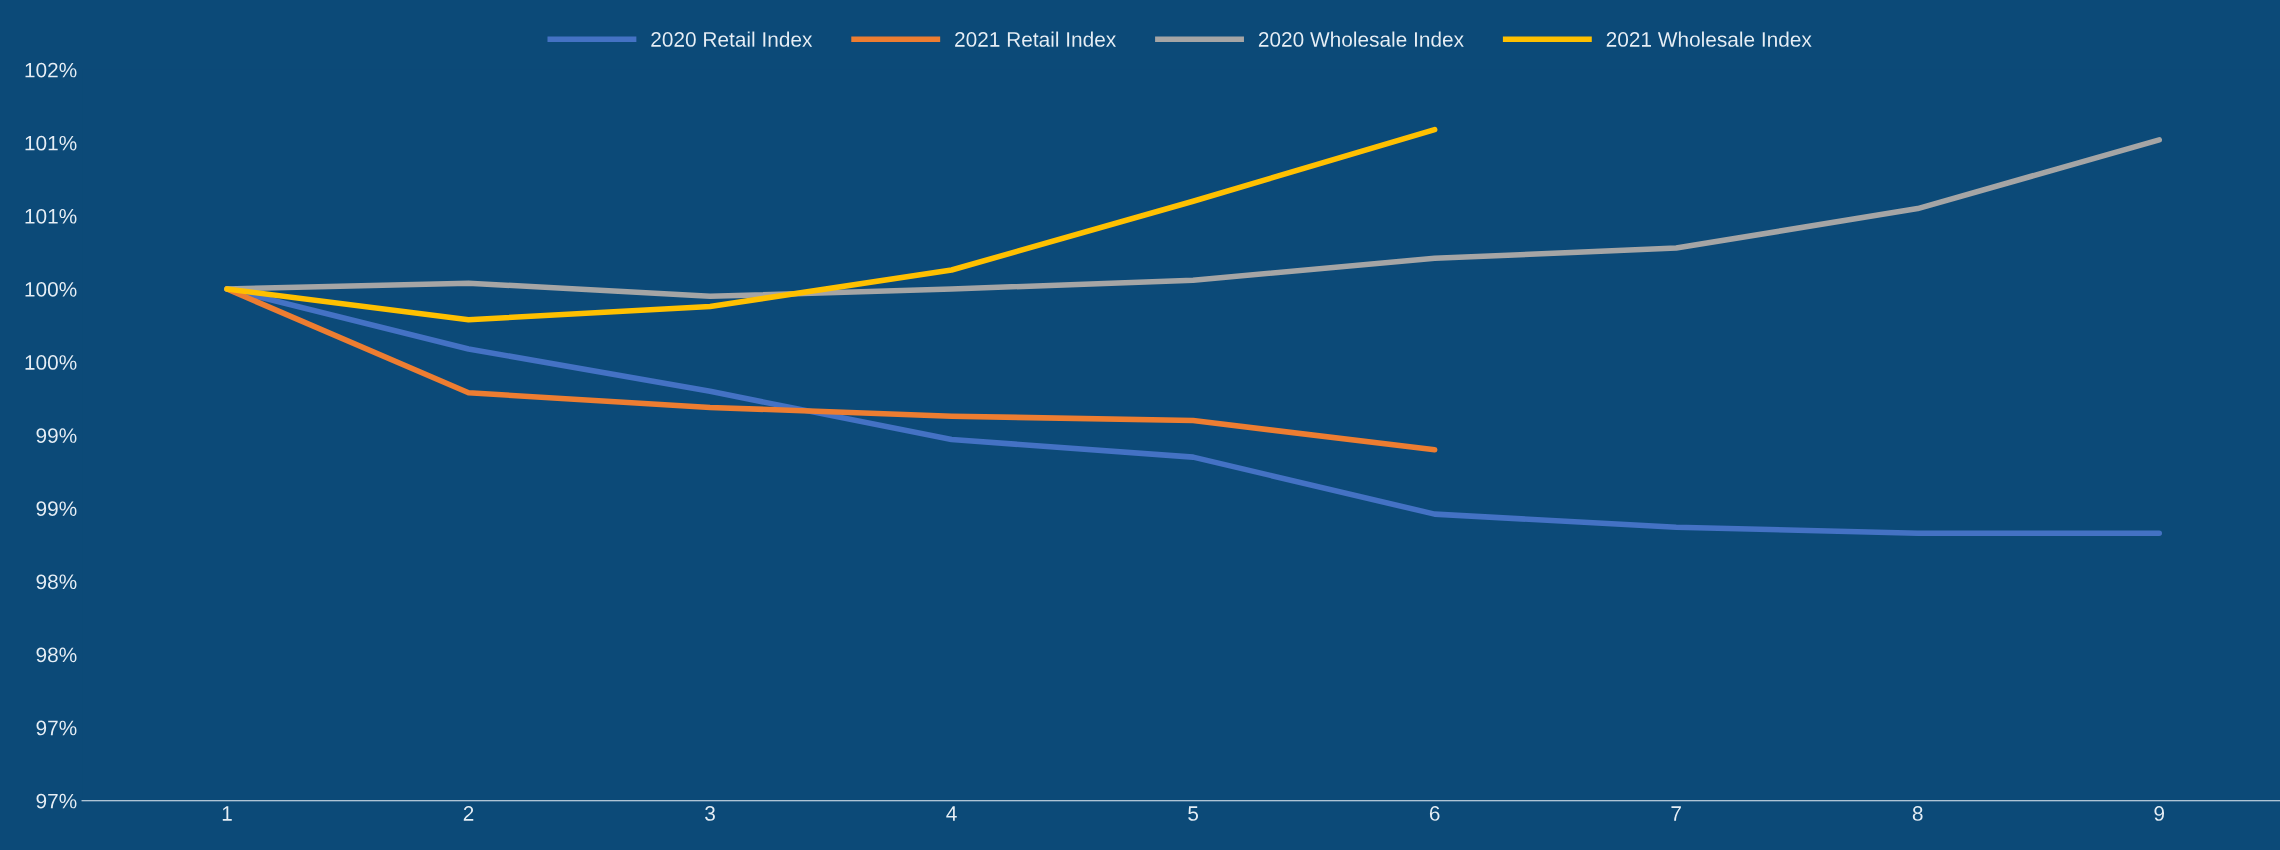 The height and width of the screenshot is (850, 2280). Describe the element at coordinates (1709, 39) in the screenshot. I see `legend-label: 2021 Wholesale Index` at that location.